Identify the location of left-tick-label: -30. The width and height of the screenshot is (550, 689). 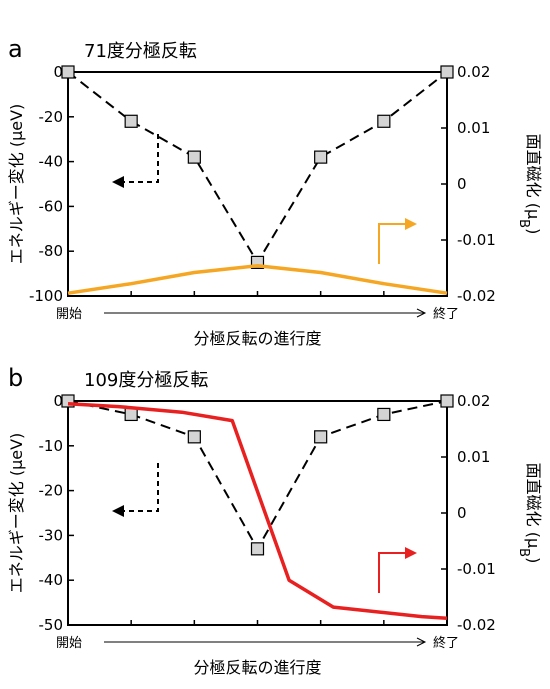
(51, 535).